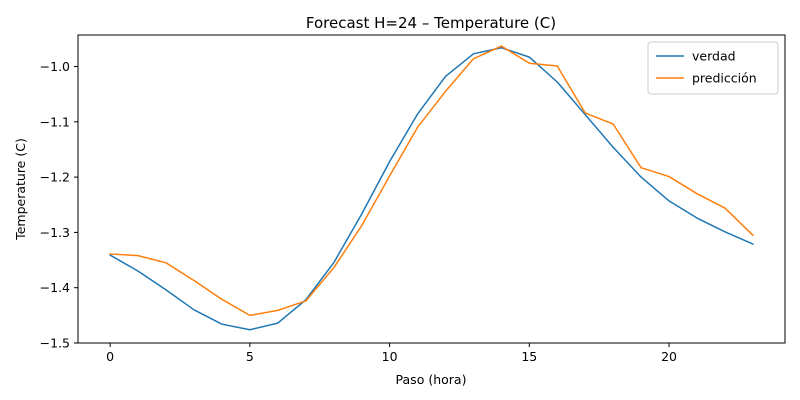  What do you see at coordinates (431, 23) in the screenshot?
I see `chart-title: Forecast H=24 – Temperature (C)` at bounding box center [431, 23].